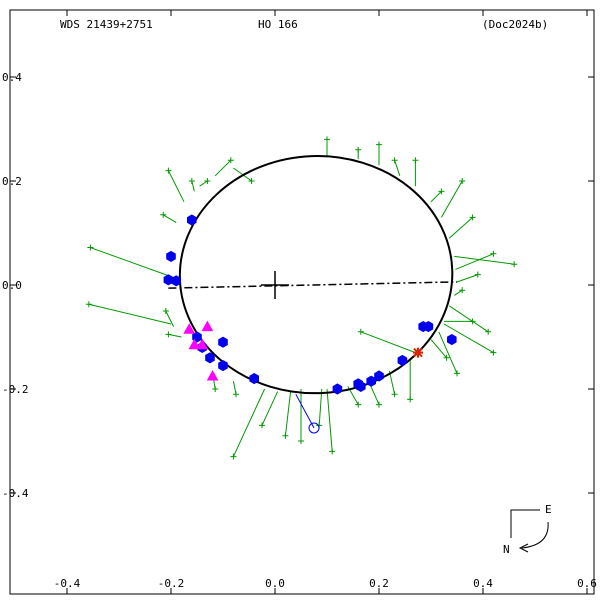 The height and width of the screenshot is (600, 600). Describe the element at coordinates (523, 548) in the screenshot. I see `compass-arrow-head` at that location.